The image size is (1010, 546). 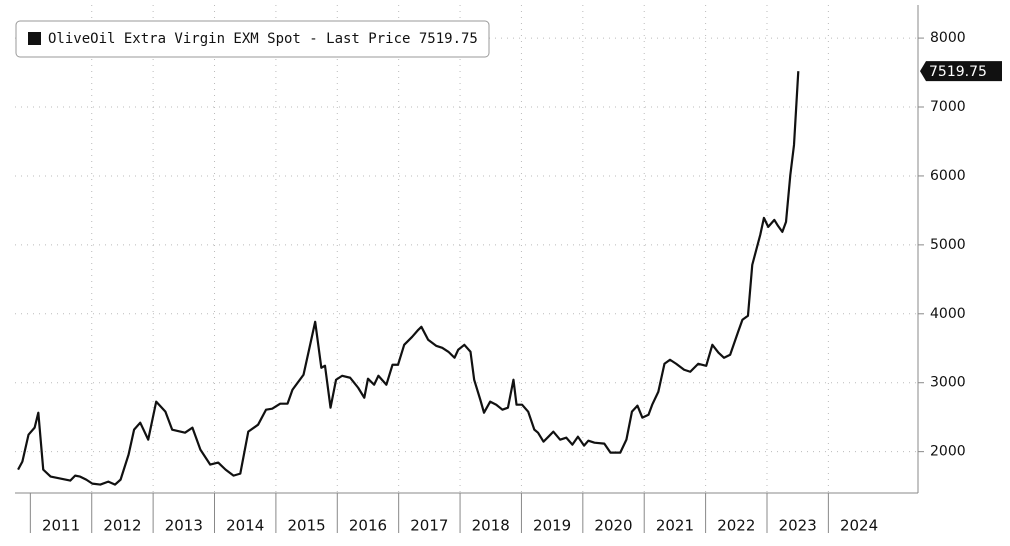 I want to click on x-tick-label: 2020, so click(x=613, y=526).